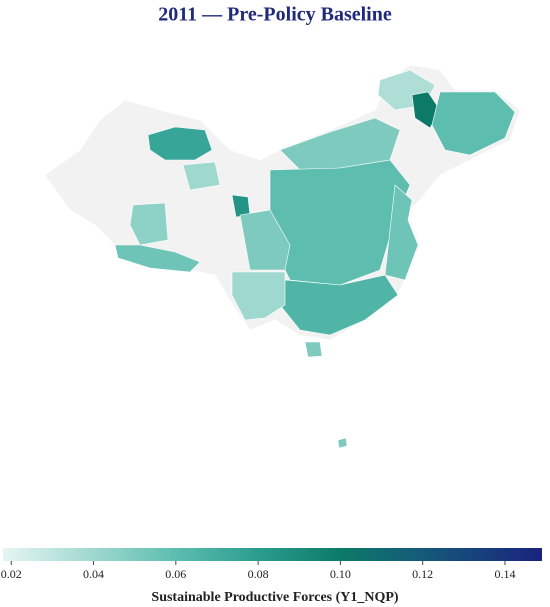  What do you see at coordinates (11, 574) in the screenshot?
I see `colorbar-tick-label: 0.02` at bounding box center [11, 574].